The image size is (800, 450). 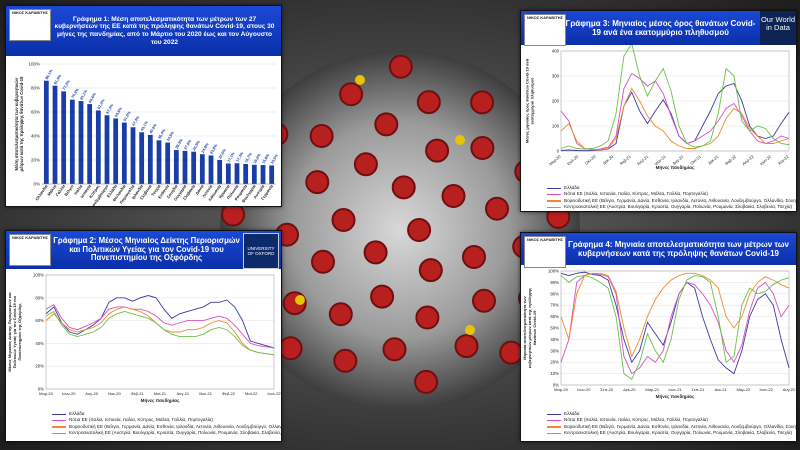 What do you see at coordinates (731, 159) in the screenshot?
I see `x-tick-label: Φεβ-22` at bounding box center [731, 159].